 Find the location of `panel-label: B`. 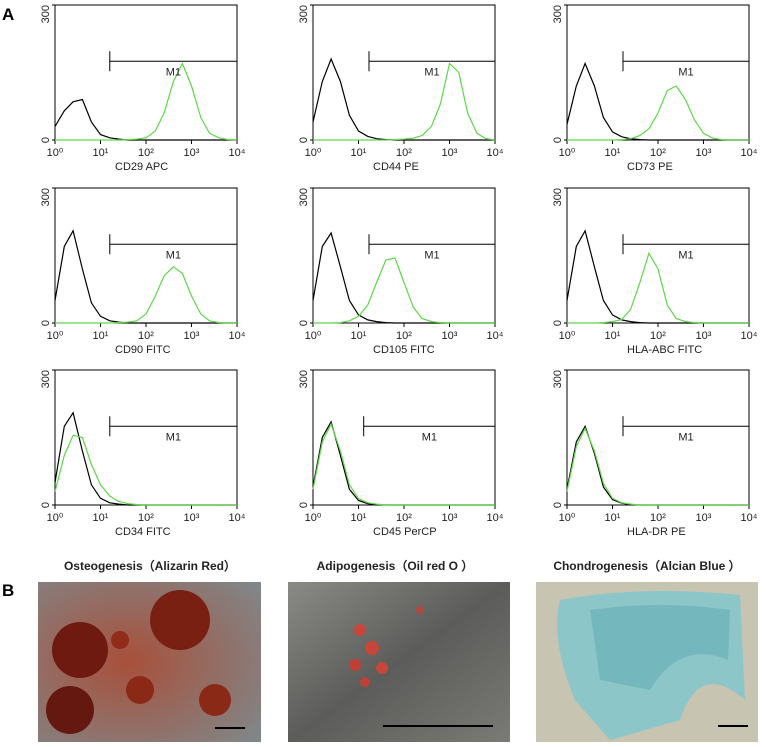

panel-label: B is located at coordinates (8, 590).